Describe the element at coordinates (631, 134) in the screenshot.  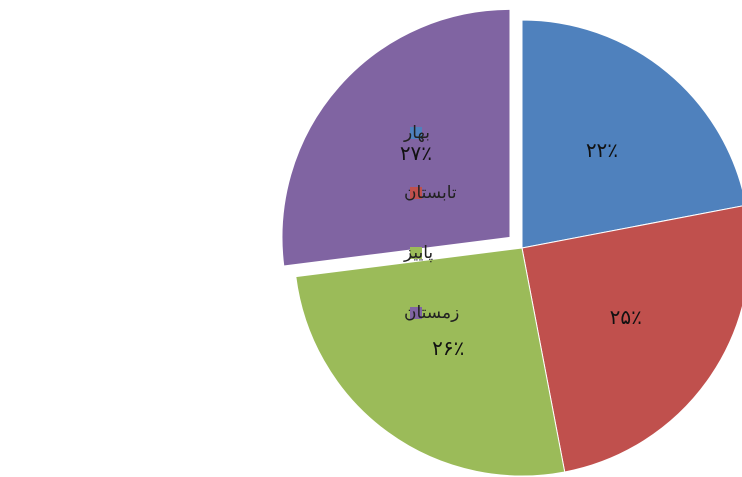
I see `pie-slice` at that location.